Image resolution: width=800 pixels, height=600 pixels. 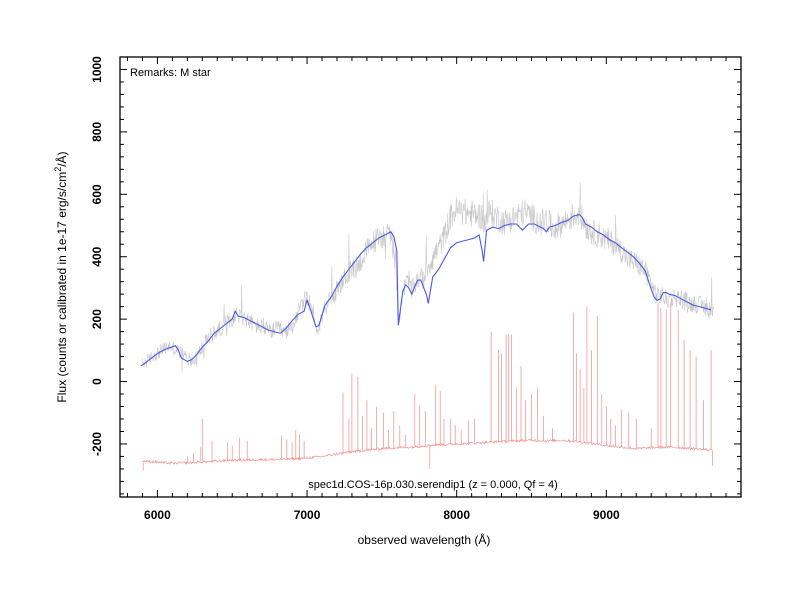 What do you see at coordinates (307, 515) in the screenshot?
I see `x-tick-label: 7000` at bounding box center [307, 515].